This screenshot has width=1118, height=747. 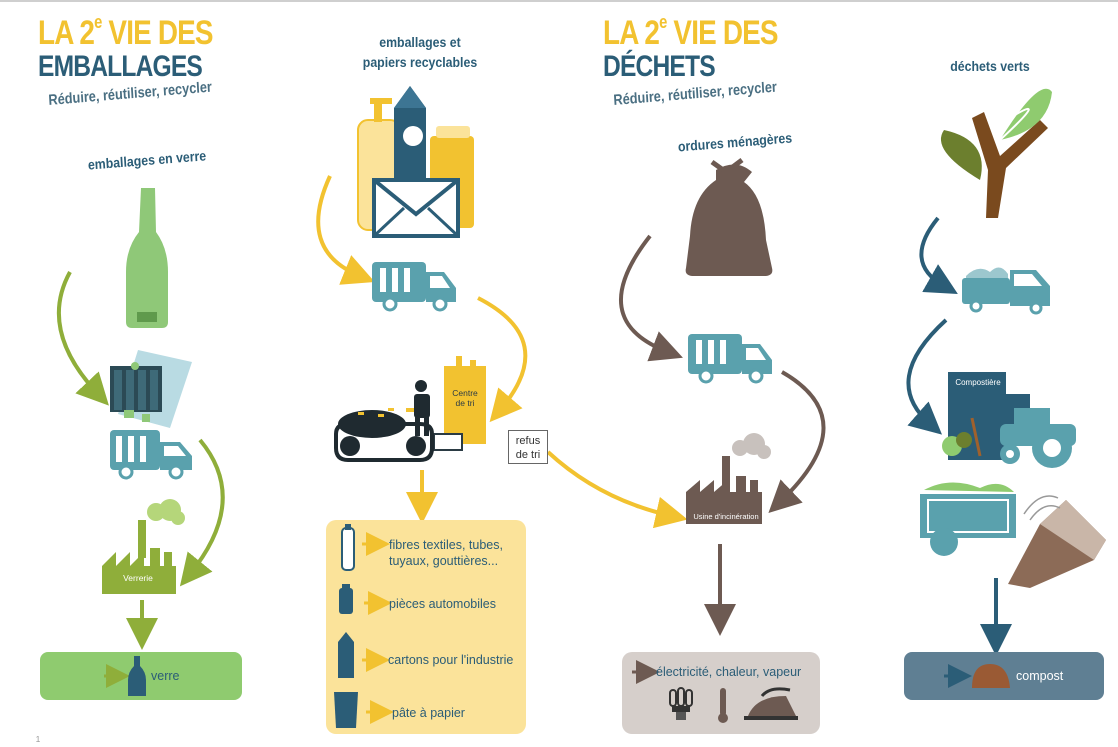 I want to click on thermometer-icon, so click(x=723, y=705).